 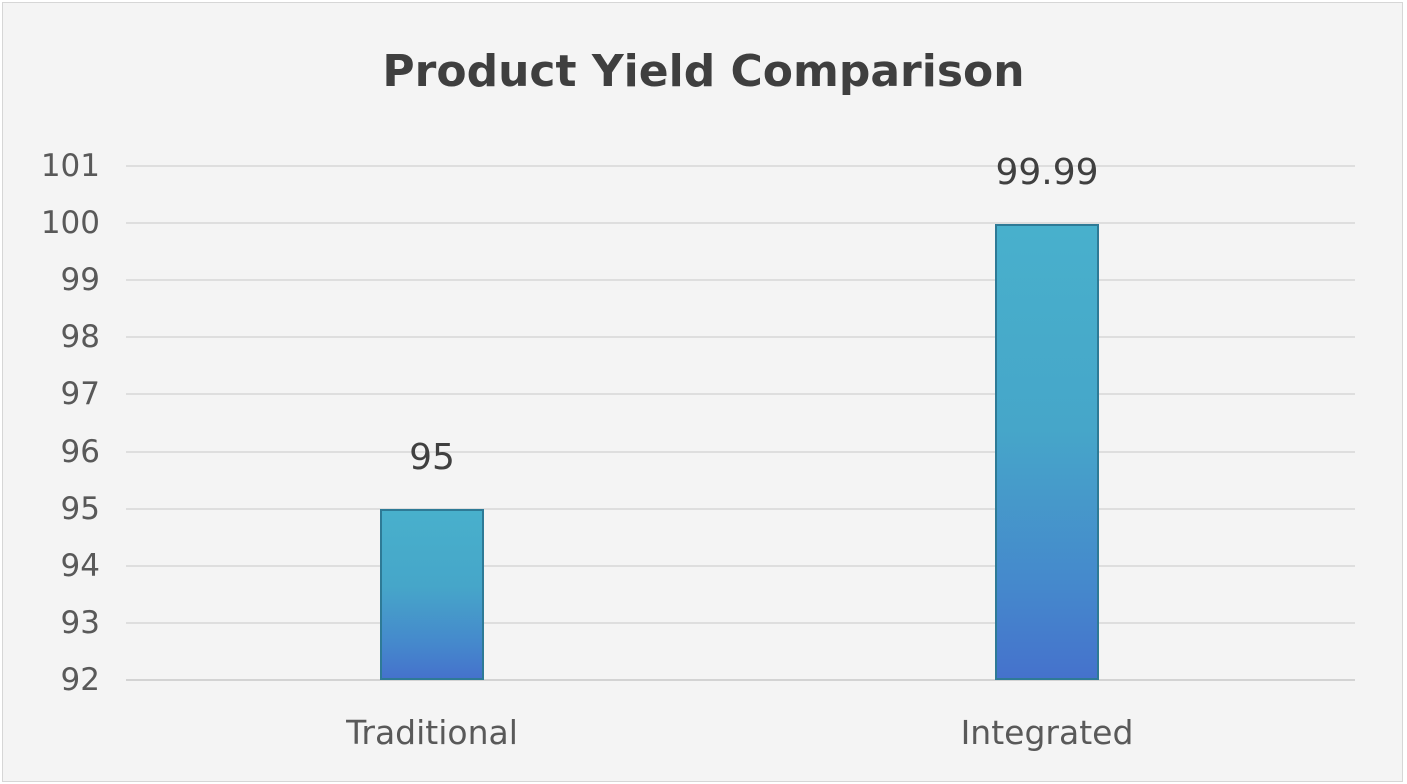 I want to click on data-label: 95, so click(x=432, y=457).